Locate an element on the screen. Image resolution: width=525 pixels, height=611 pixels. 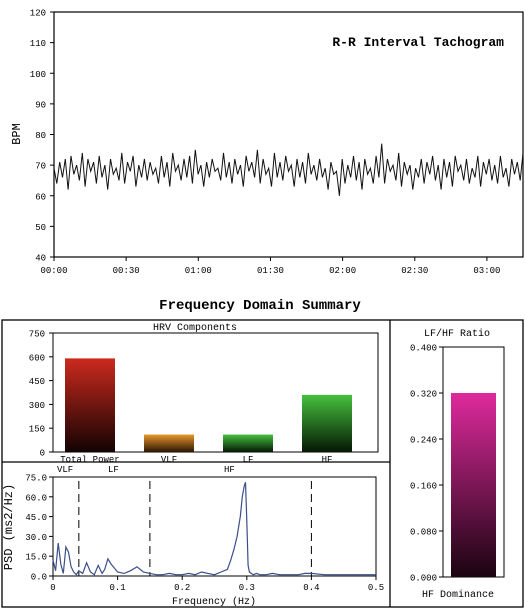
lfhf-bar is located at coordinates (473, 485).